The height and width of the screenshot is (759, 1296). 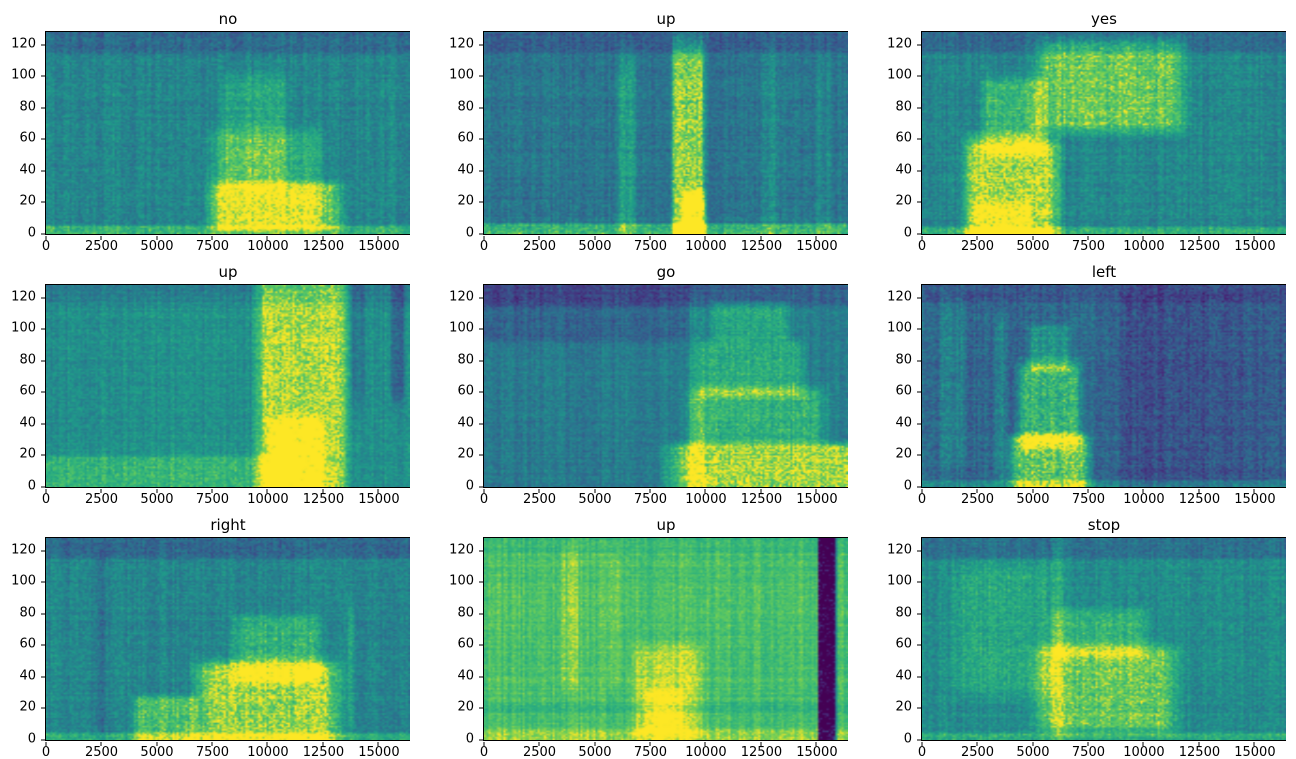 What do you see at coordinates (1104, 272) in the screenshot?
I see `subplot-title: left` at bounding box center [1104, 272].